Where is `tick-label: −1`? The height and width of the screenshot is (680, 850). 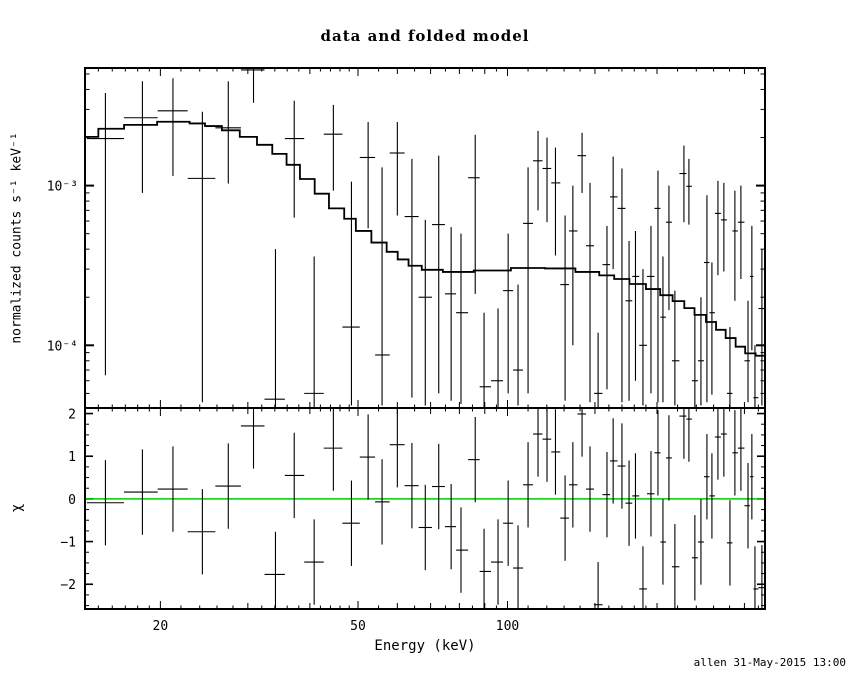
tick-label: −1 is located at coordinates (68, 543).